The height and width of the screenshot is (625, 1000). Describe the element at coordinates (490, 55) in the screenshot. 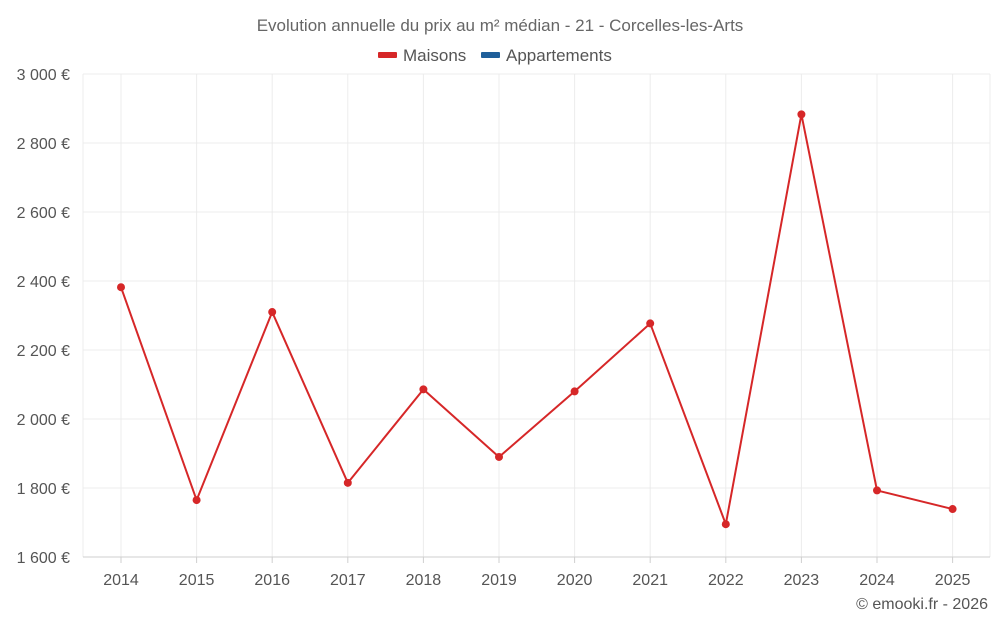

I see `legend-swatch-appartements` at that location.